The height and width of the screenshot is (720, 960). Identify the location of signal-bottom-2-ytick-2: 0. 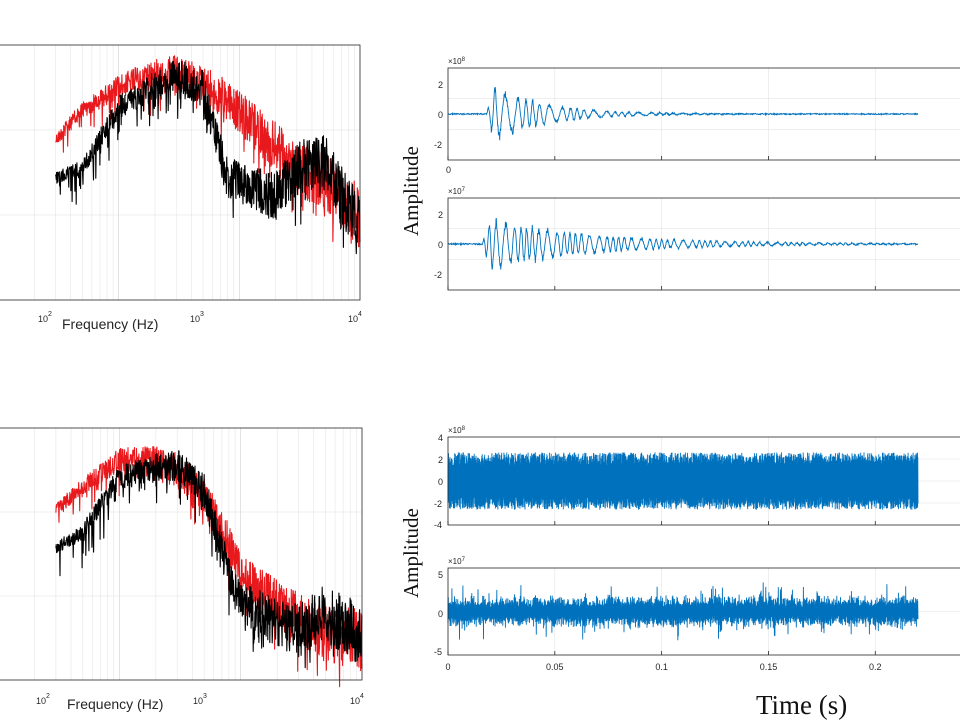
(440, 614).